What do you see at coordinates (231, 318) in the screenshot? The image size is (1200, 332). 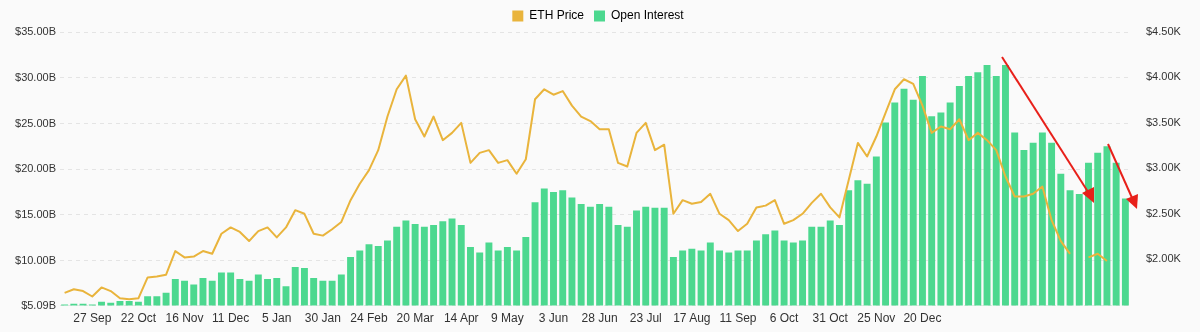 I see `x-tick-label: 11 Dec` at bounding box center [231, 318].